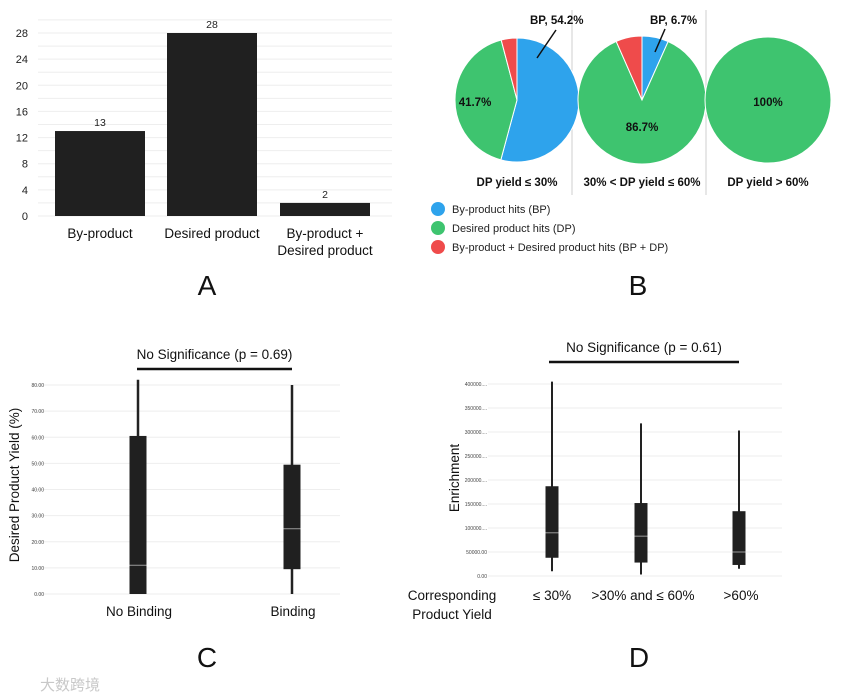 This screenshot has width=854, height=700. I want to click on significance-label: No Significance (p = 0.61), so click(644, 347).